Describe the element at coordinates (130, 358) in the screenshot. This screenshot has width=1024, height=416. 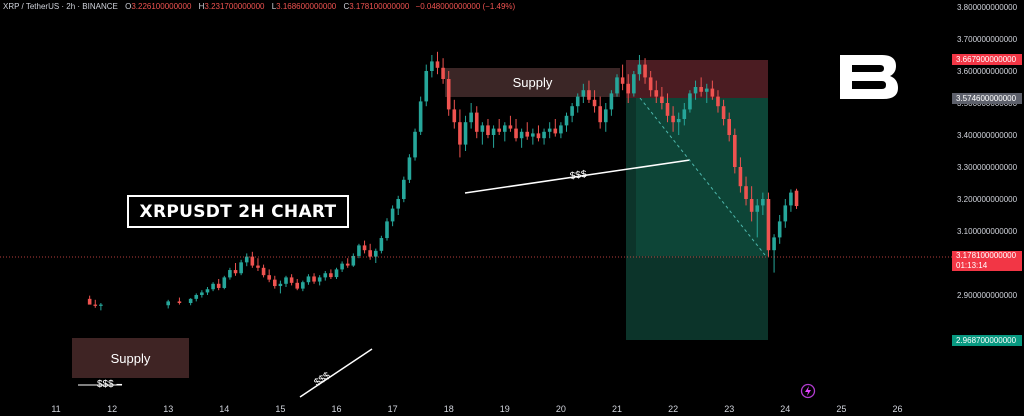
I see `supply-zone-left` at that location.